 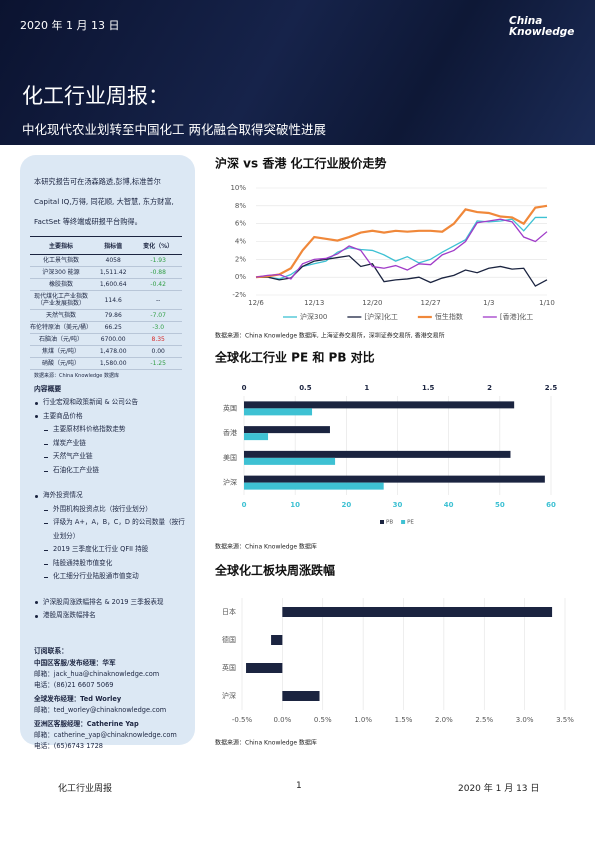 What do you see at coordinates (547, 303) in the screenshot?
I see `x-tick-label: 1/10` at bounding box center [547, 303].